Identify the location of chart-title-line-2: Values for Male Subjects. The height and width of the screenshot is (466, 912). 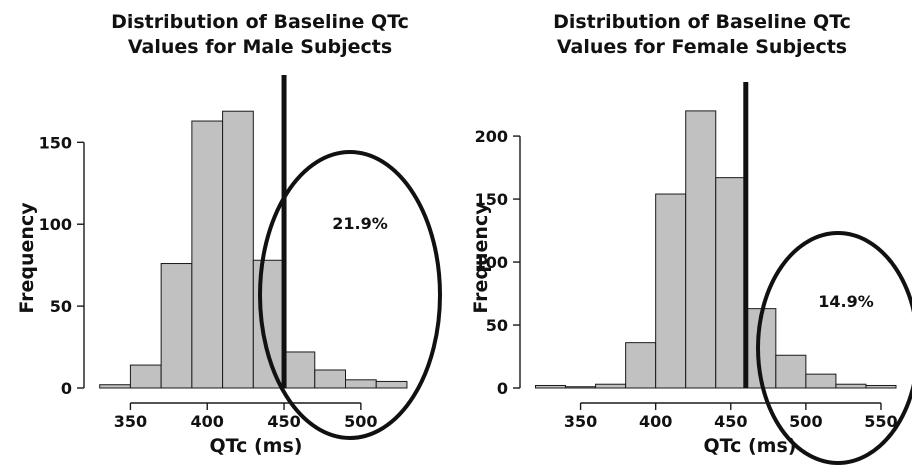
(260, 47).